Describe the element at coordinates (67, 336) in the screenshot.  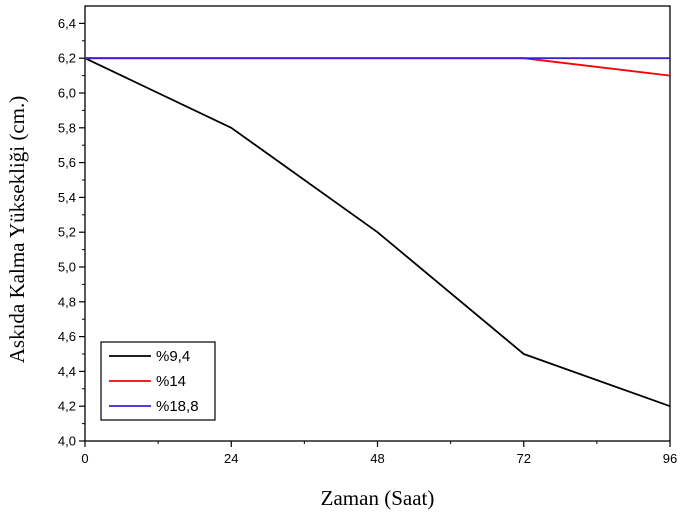
I see `y-tick-label: 4,6` at that location.